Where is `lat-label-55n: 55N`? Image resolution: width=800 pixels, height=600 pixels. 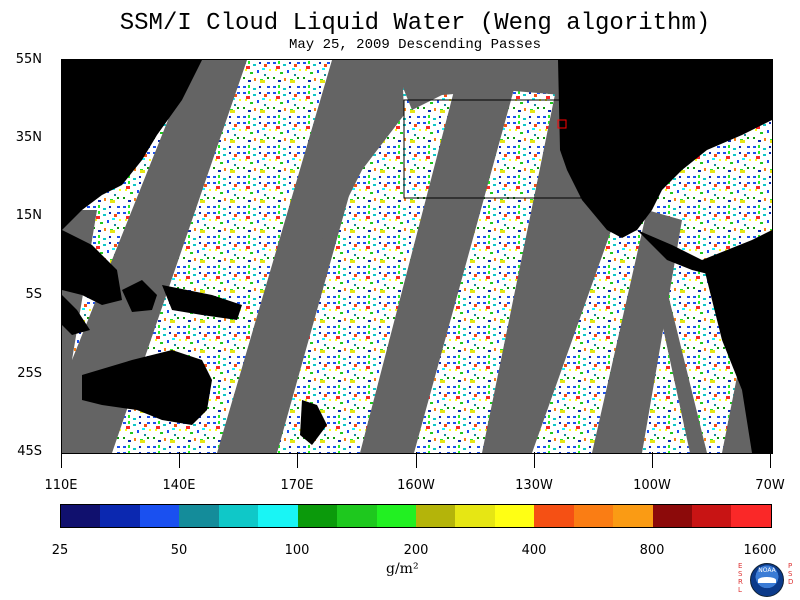 lat-label-55n: 55N is located at coordinates (28, 59).